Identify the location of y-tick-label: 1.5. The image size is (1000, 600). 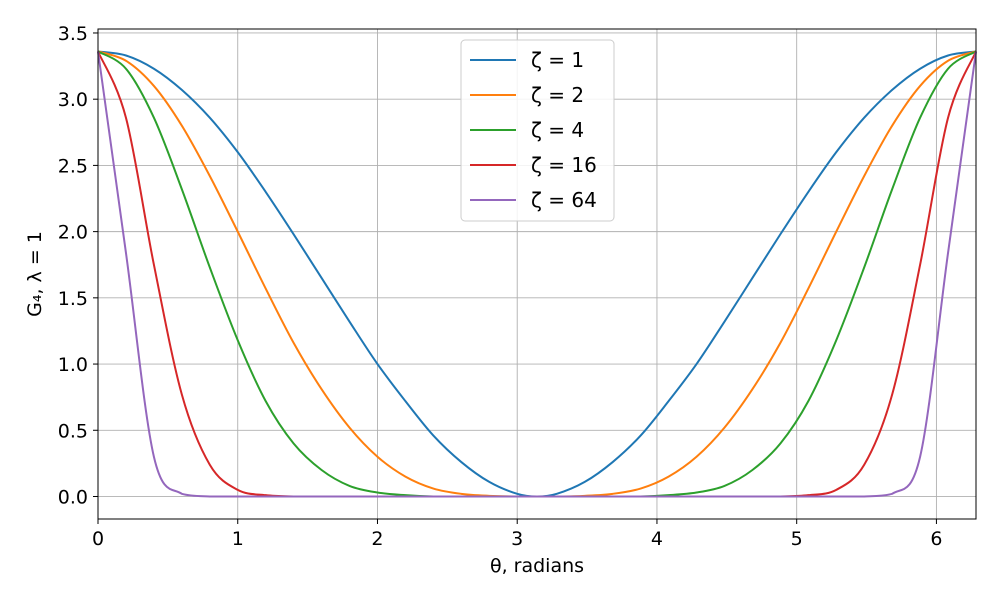
(73, 299).